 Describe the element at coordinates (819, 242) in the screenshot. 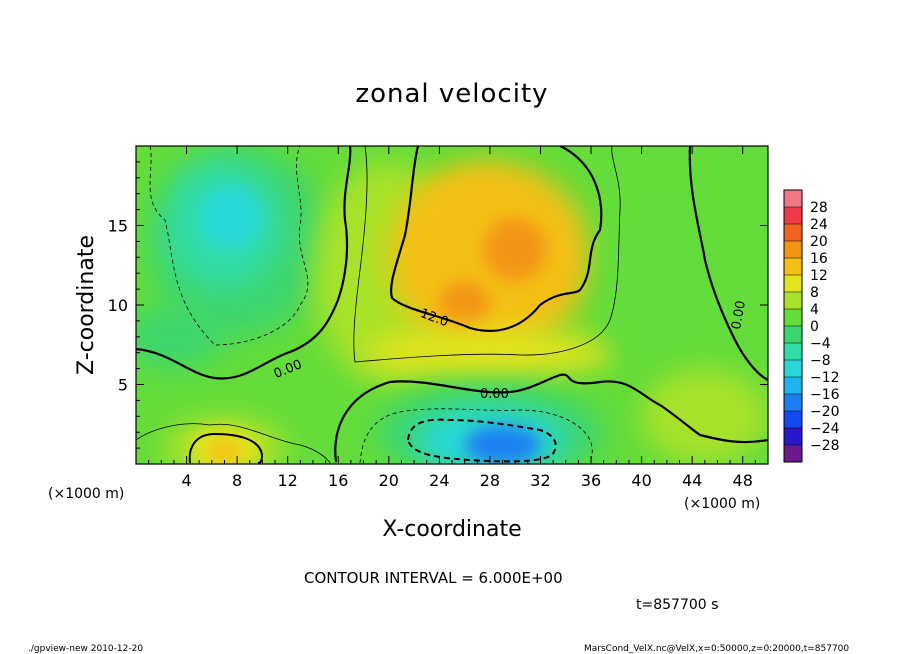

I see `colorbar-label: 20` at that location.